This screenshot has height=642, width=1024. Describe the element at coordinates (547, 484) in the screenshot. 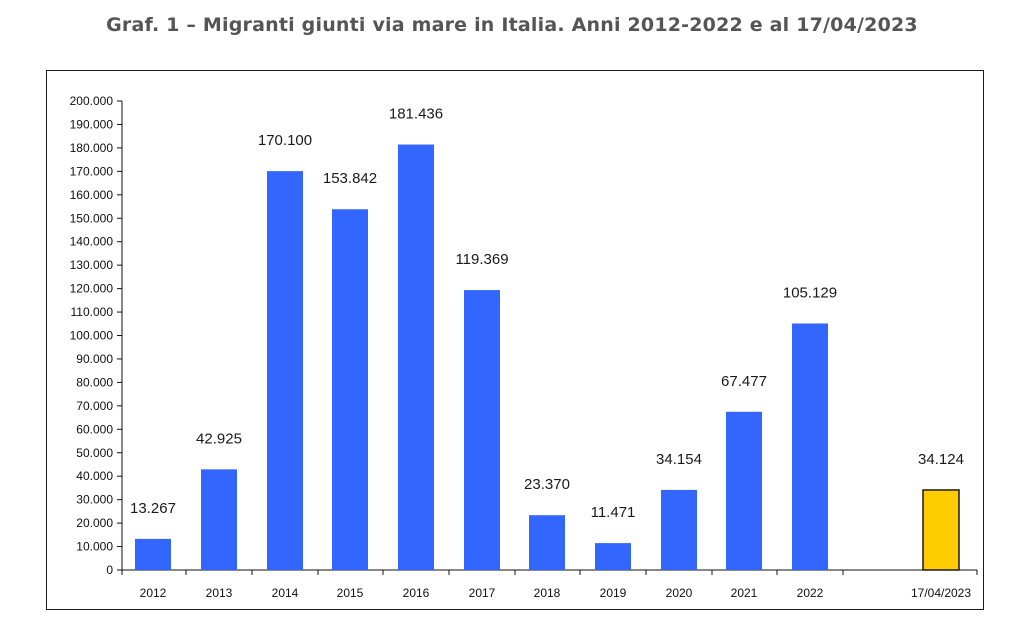

I see `data-label: 23.370` at that location.